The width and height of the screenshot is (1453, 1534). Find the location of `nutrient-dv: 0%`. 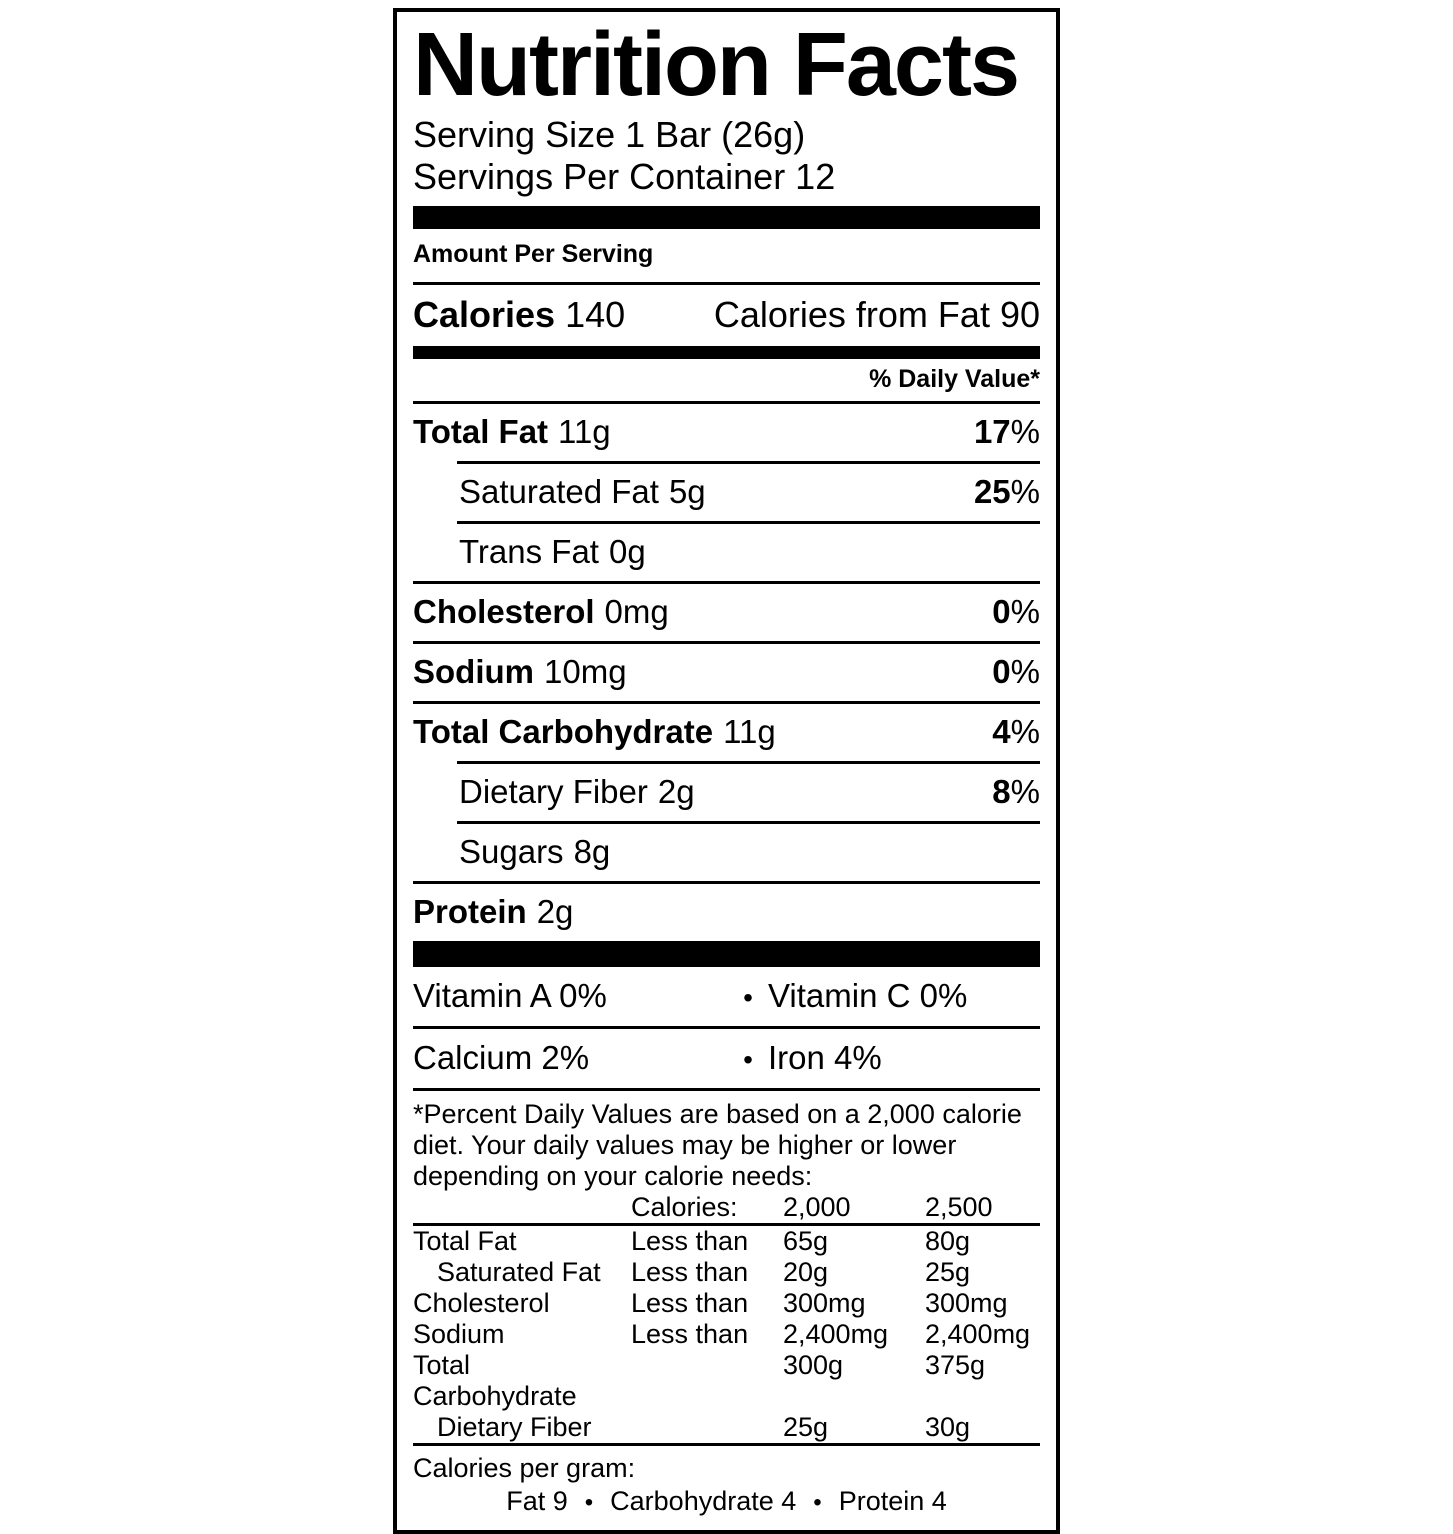

nutrient-dv: 0% is located at coordinates (1016, 672).